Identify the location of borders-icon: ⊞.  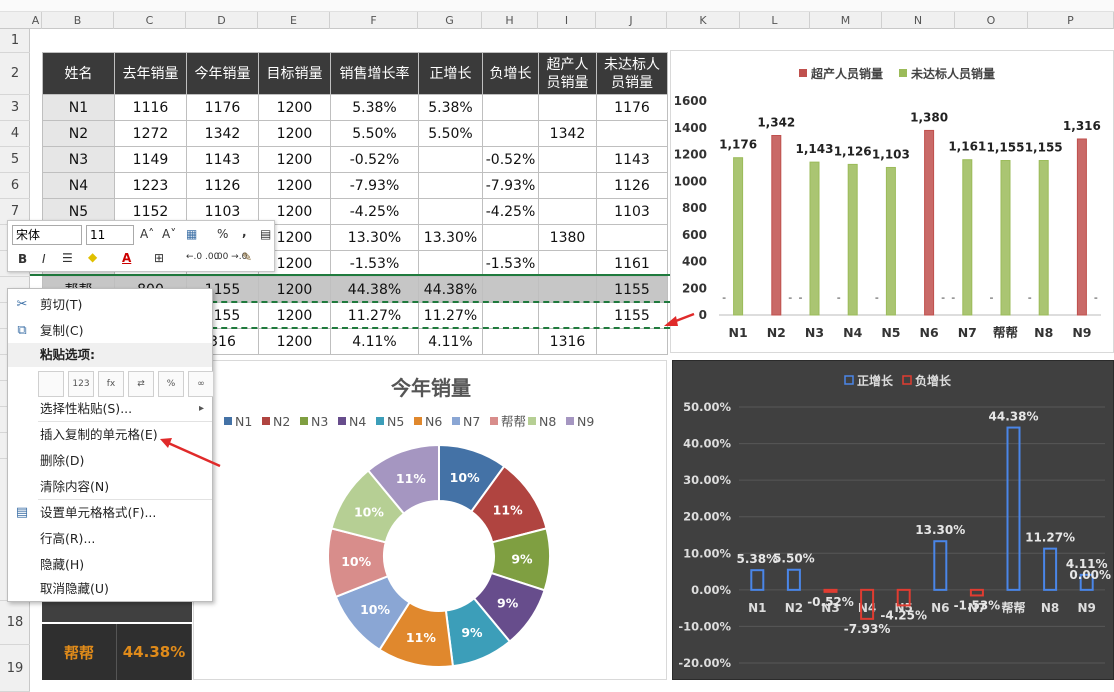
(159, 258).